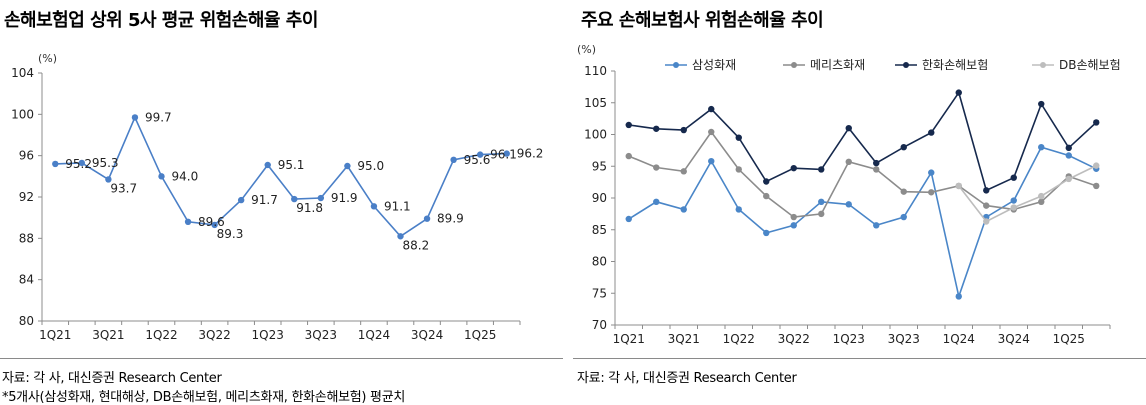 This screenshot has width=1146, height=405. What do you see at coordinates (158, 117) in the screenshot?
I see `data-label: 99.7` at bounding box center [158, 117].